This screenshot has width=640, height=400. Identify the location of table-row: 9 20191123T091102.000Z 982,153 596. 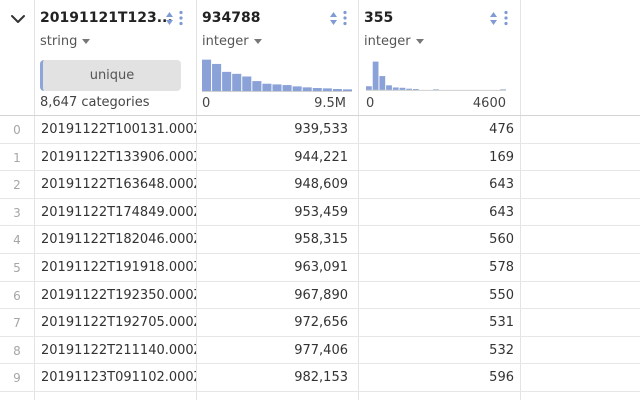
(320, 378).